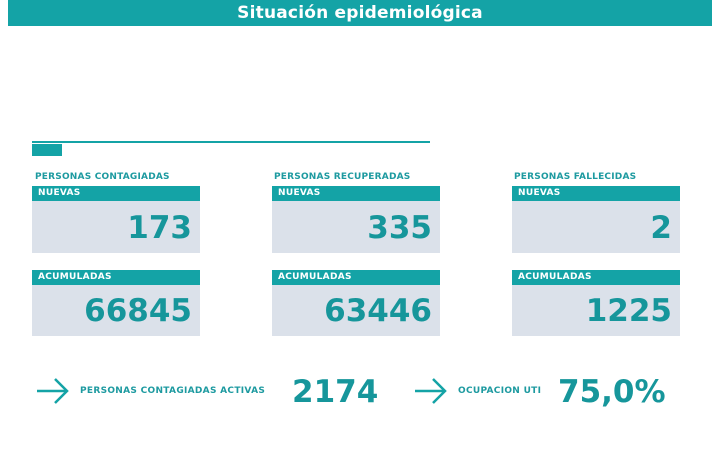  I want to click on card-contagiadas-nuevas: NUEVAS 173, so click(116, 219).